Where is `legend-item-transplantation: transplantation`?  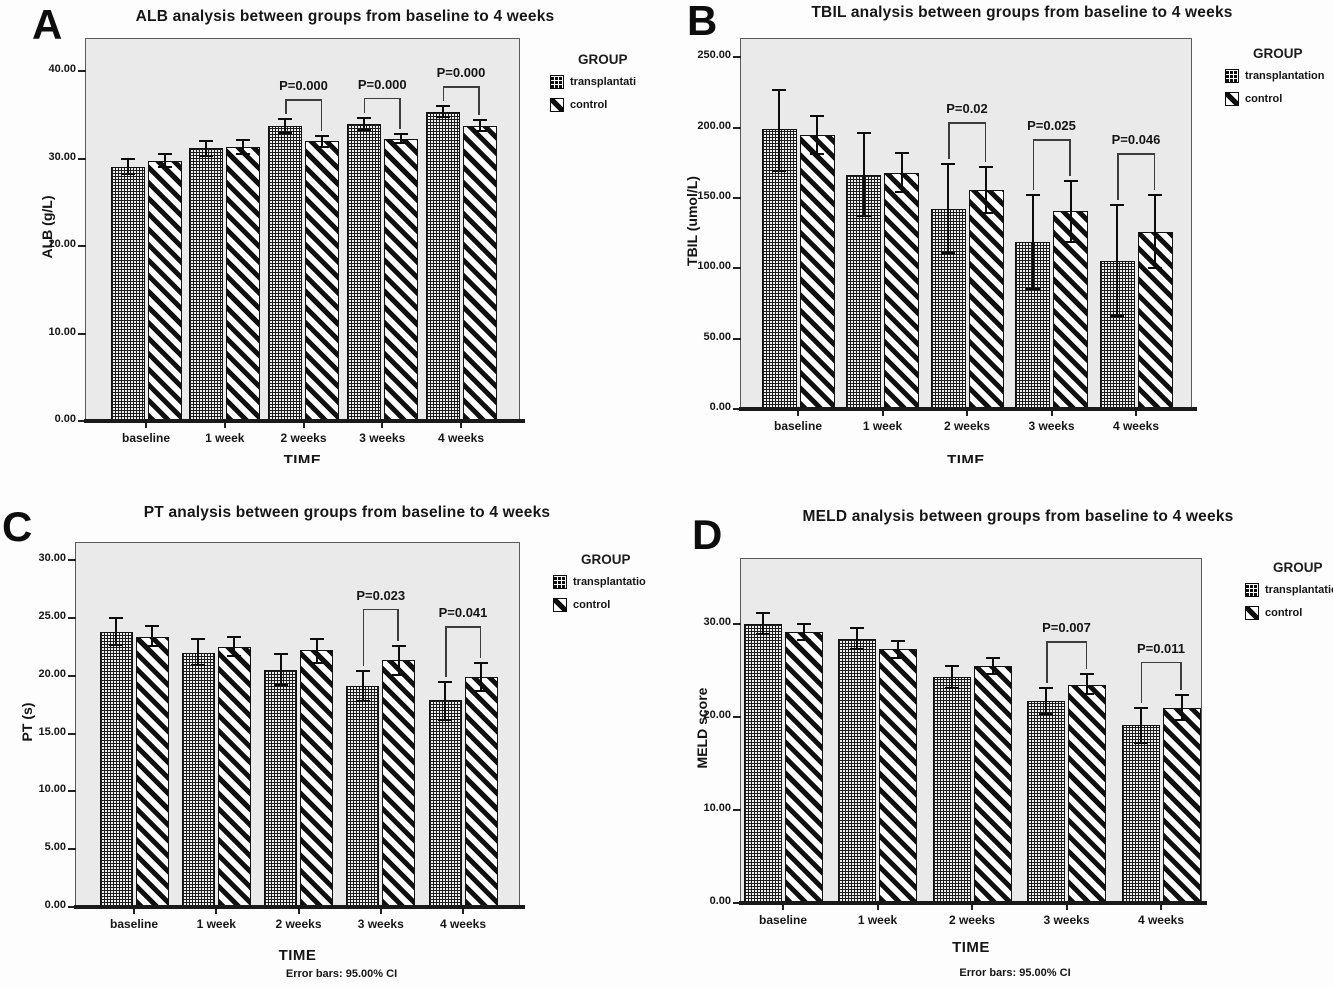 legend-item-transplantation: transplantation is located at coordinates (1289, 590).